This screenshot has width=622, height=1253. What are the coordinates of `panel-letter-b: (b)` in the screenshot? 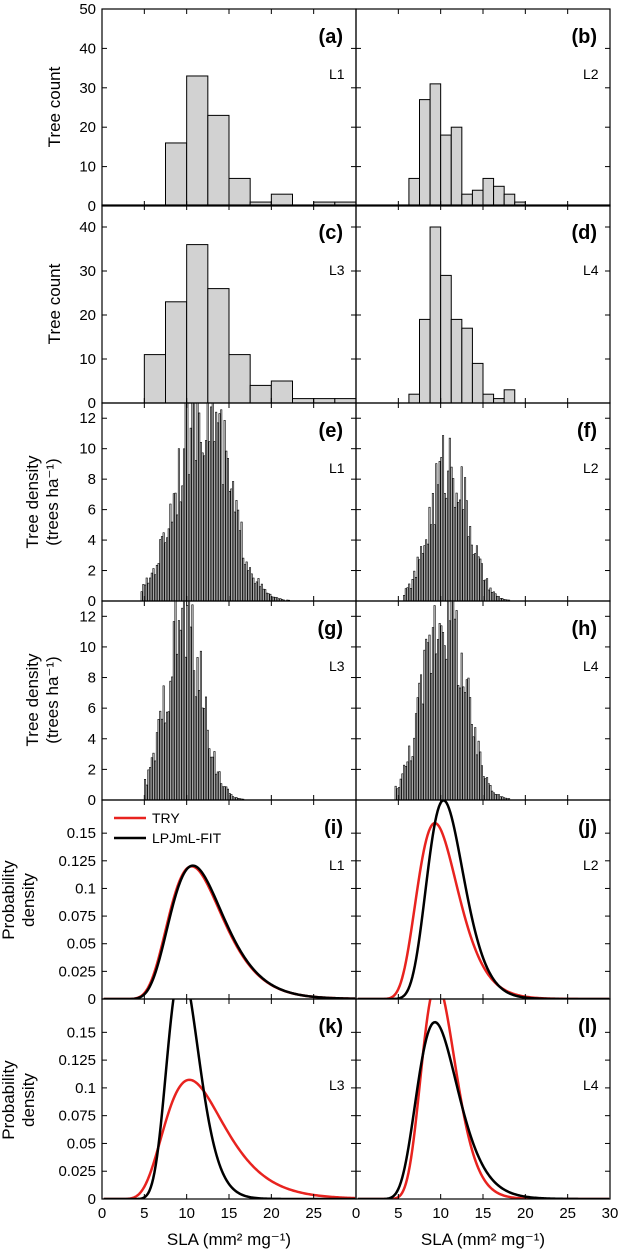 It's located at (584, 37).